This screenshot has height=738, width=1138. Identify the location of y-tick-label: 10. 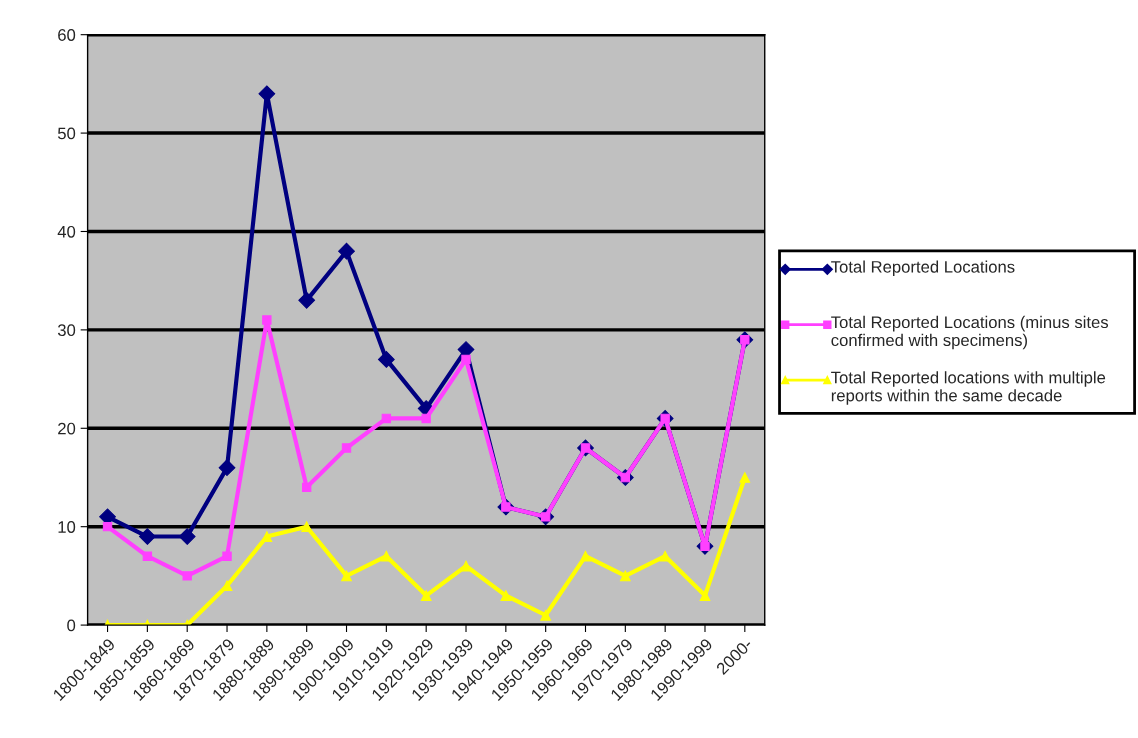
(67, 527).